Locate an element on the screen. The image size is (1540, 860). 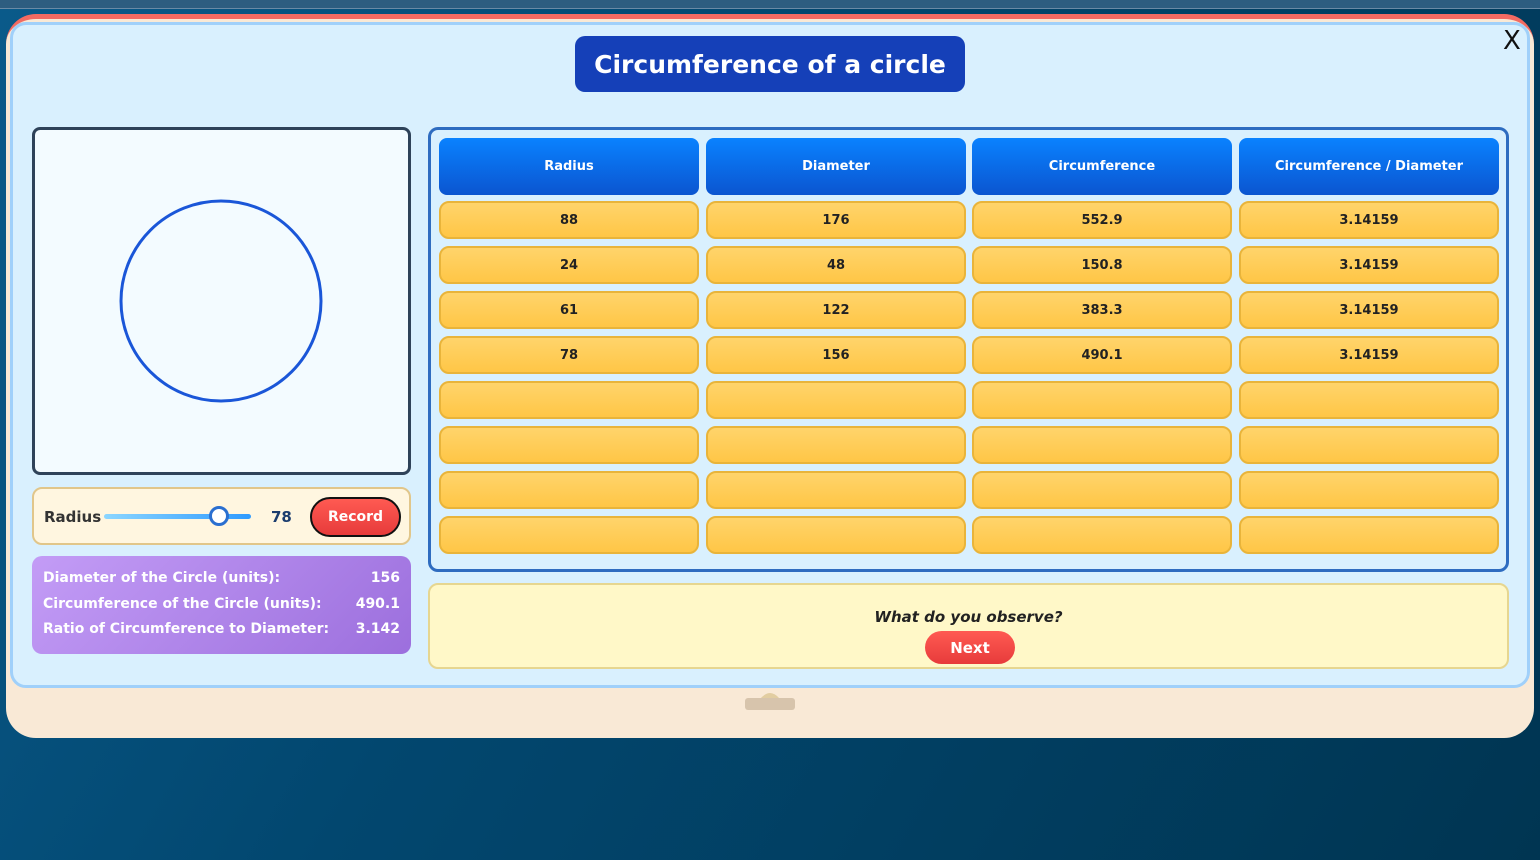
radius-slider-track is located at coordinates (177, 516).